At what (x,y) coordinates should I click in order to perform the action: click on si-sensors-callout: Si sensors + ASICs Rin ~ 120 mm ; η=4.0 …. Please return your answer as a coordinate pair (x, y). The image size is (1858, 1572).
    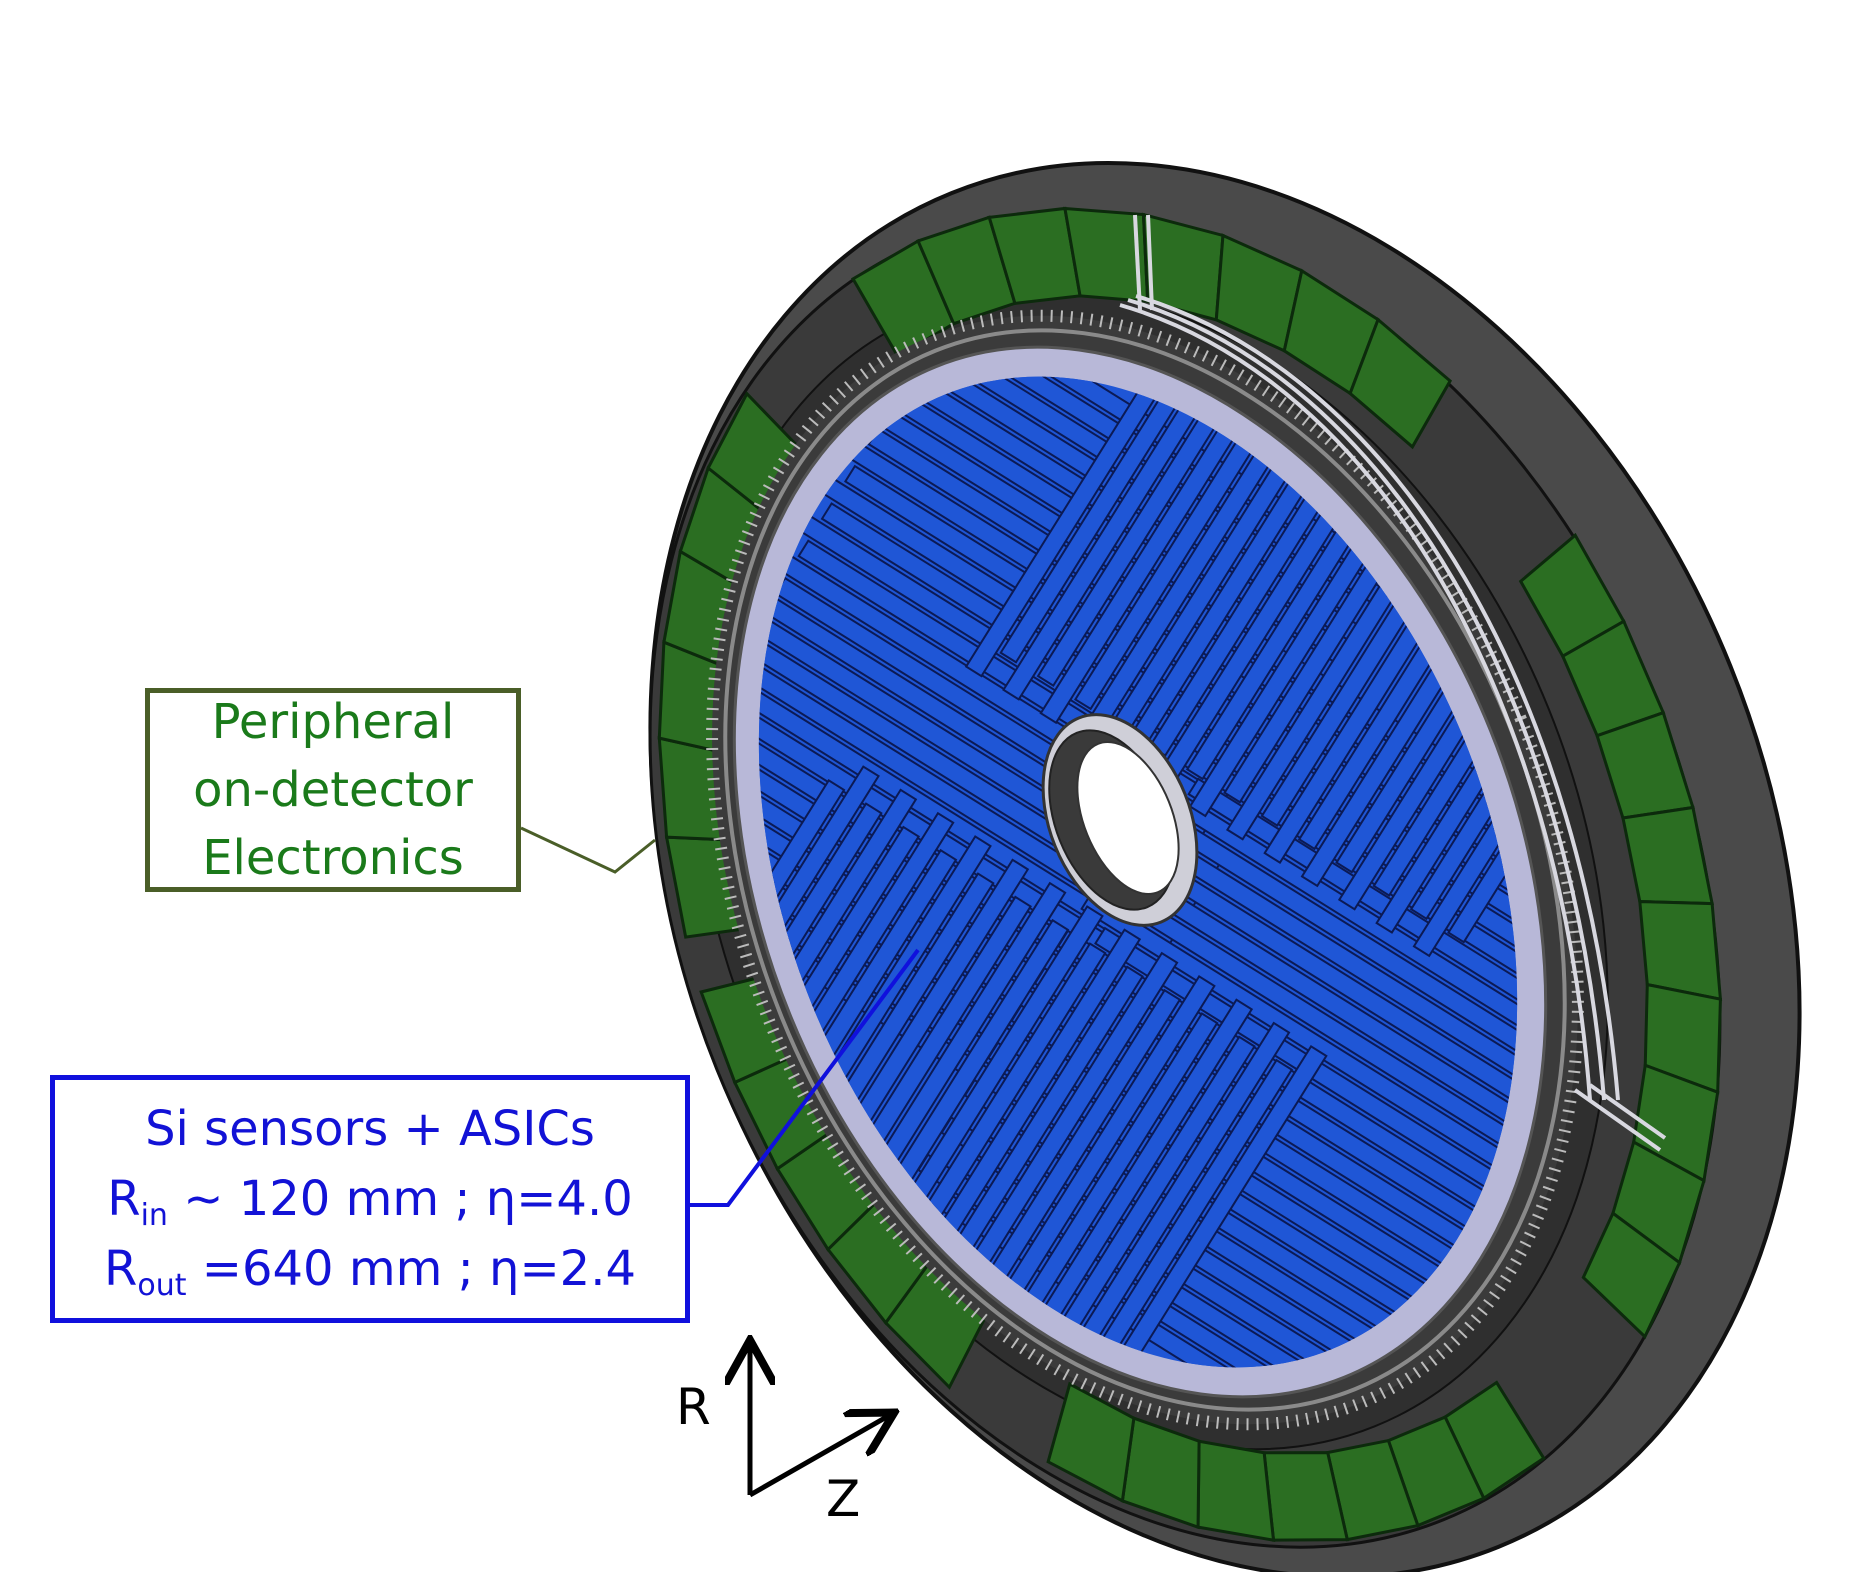
    Looking at the image, I should click on (370, 1199).